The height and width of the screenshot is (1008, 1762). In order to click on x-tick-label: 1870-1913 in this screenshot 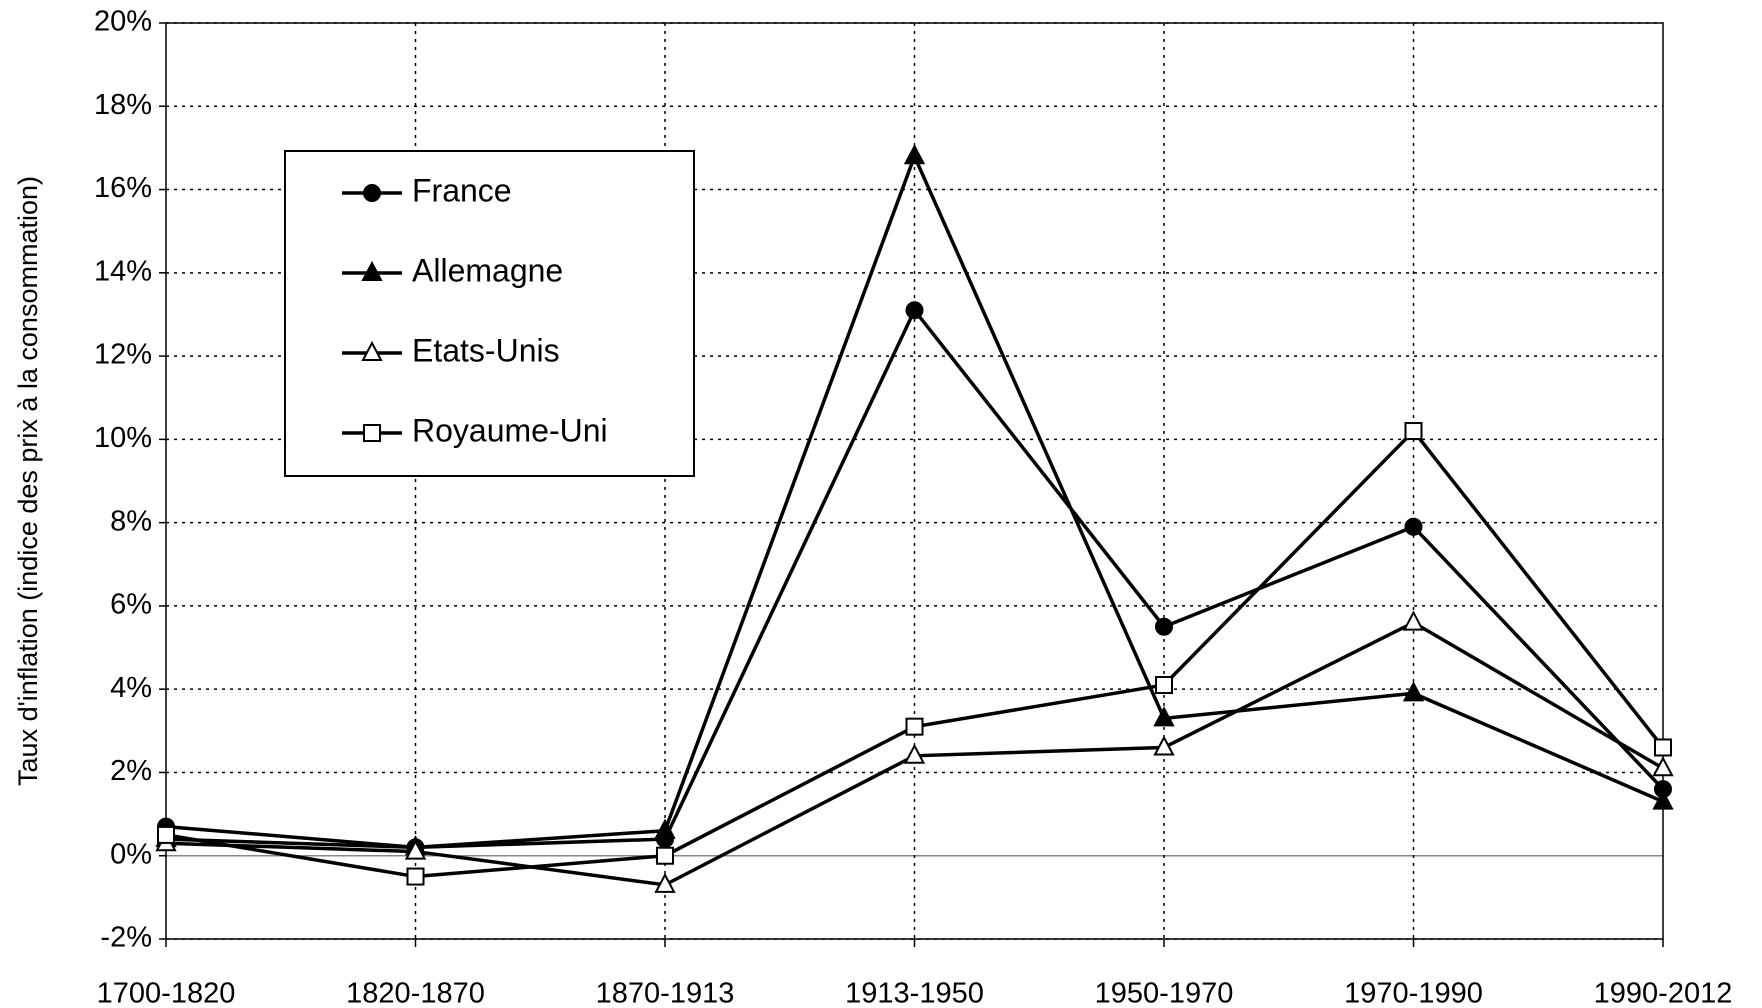, I will do `click(665, 993)`.